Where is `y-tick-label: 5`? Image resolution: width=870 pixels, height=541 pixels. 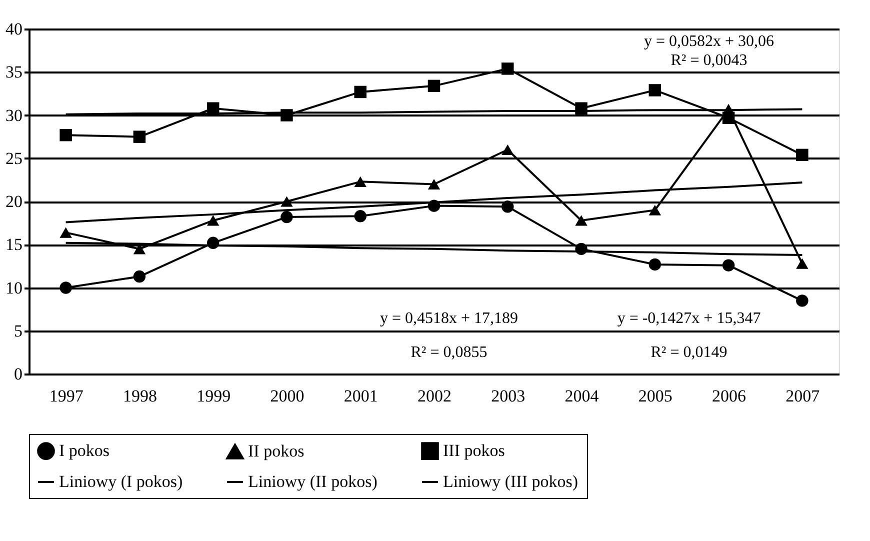 y-tick-label: 5 is located at coordinates (18, 330).